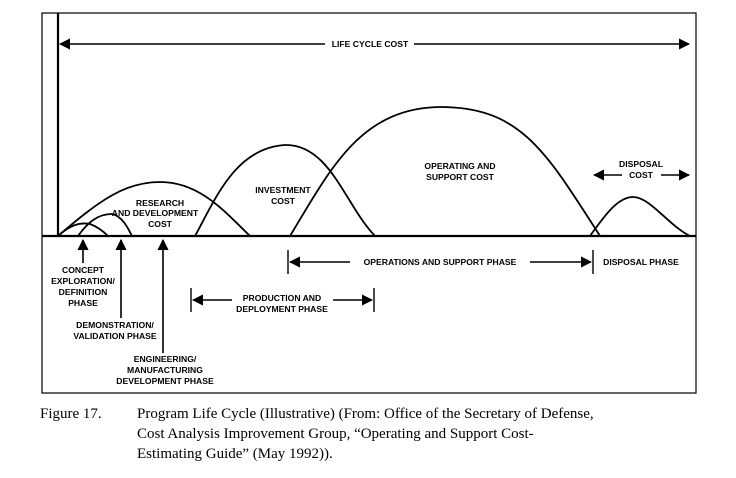 The image size is (736, 478). What do you see at coordinates (165, 381) in the screenshot?
I see `engineering-phase-label-3: DEVELOPMENT PHASE` at bounding box center [165, 381].